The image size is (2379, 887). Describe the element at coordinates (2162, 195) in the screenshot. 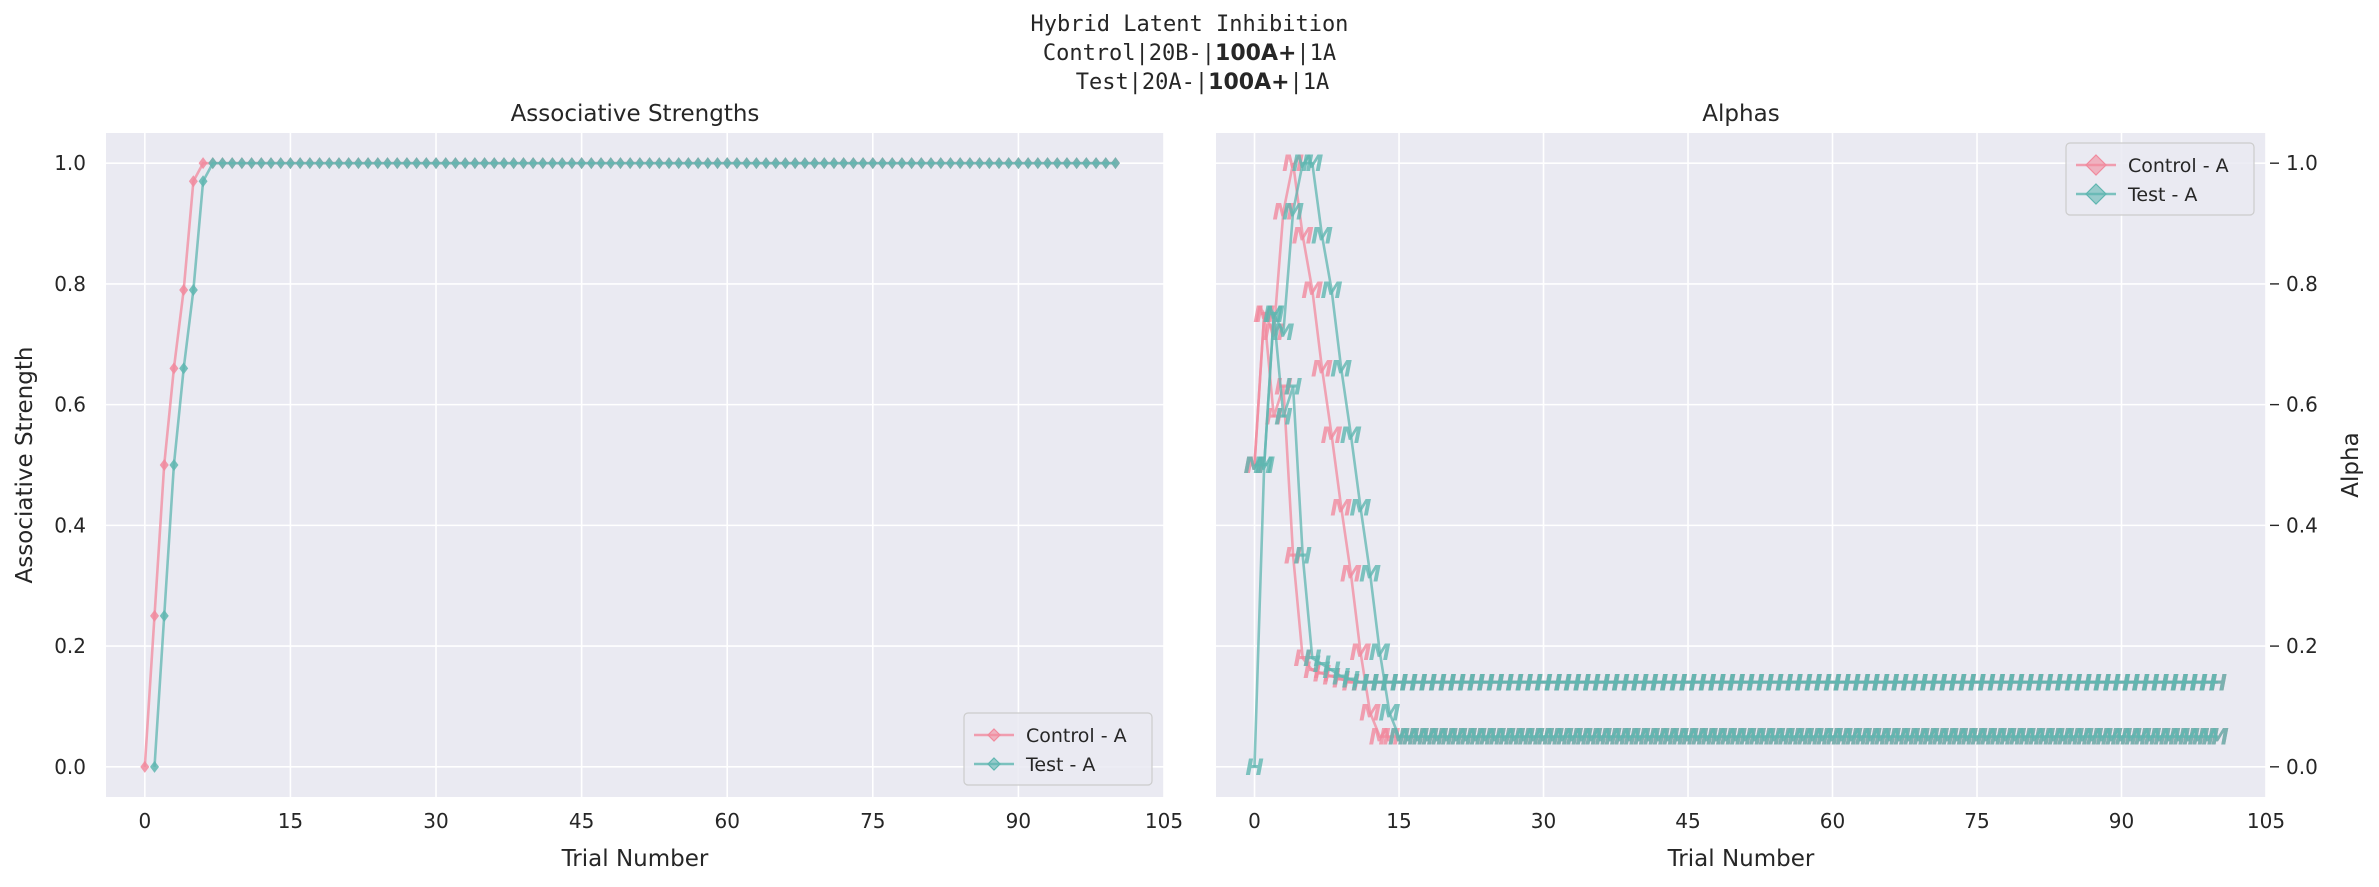

I see `legend-entry-label: Test - A` at that location.